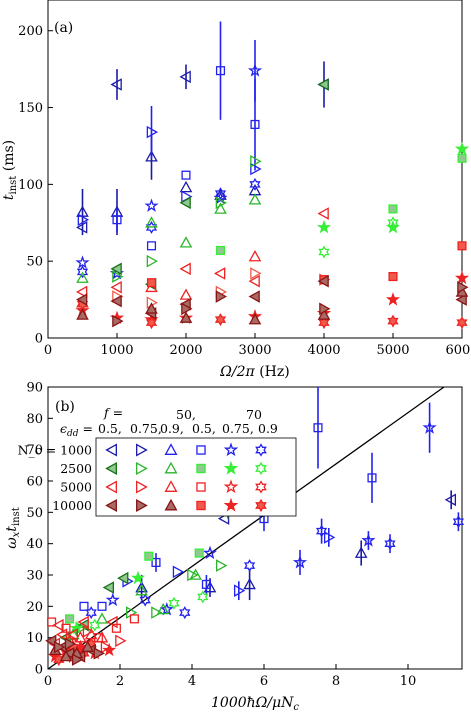 The width and height of the screenshot is (471, 713). What do you see at coordinates (34, 544) in the screenshot?
I see `b-ytick-label: 40` at bounding box center [34, 544].